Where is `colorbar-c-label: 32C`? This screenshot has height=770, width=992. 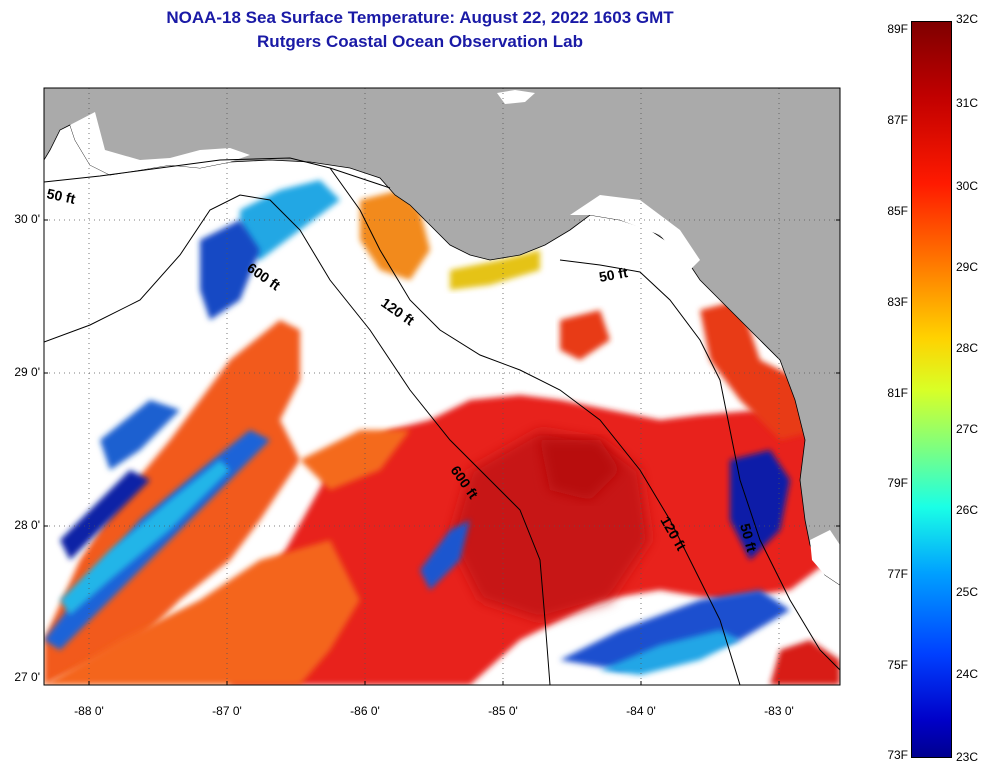
colorbar-c-label: 32C is located at coordinates (967, 19).